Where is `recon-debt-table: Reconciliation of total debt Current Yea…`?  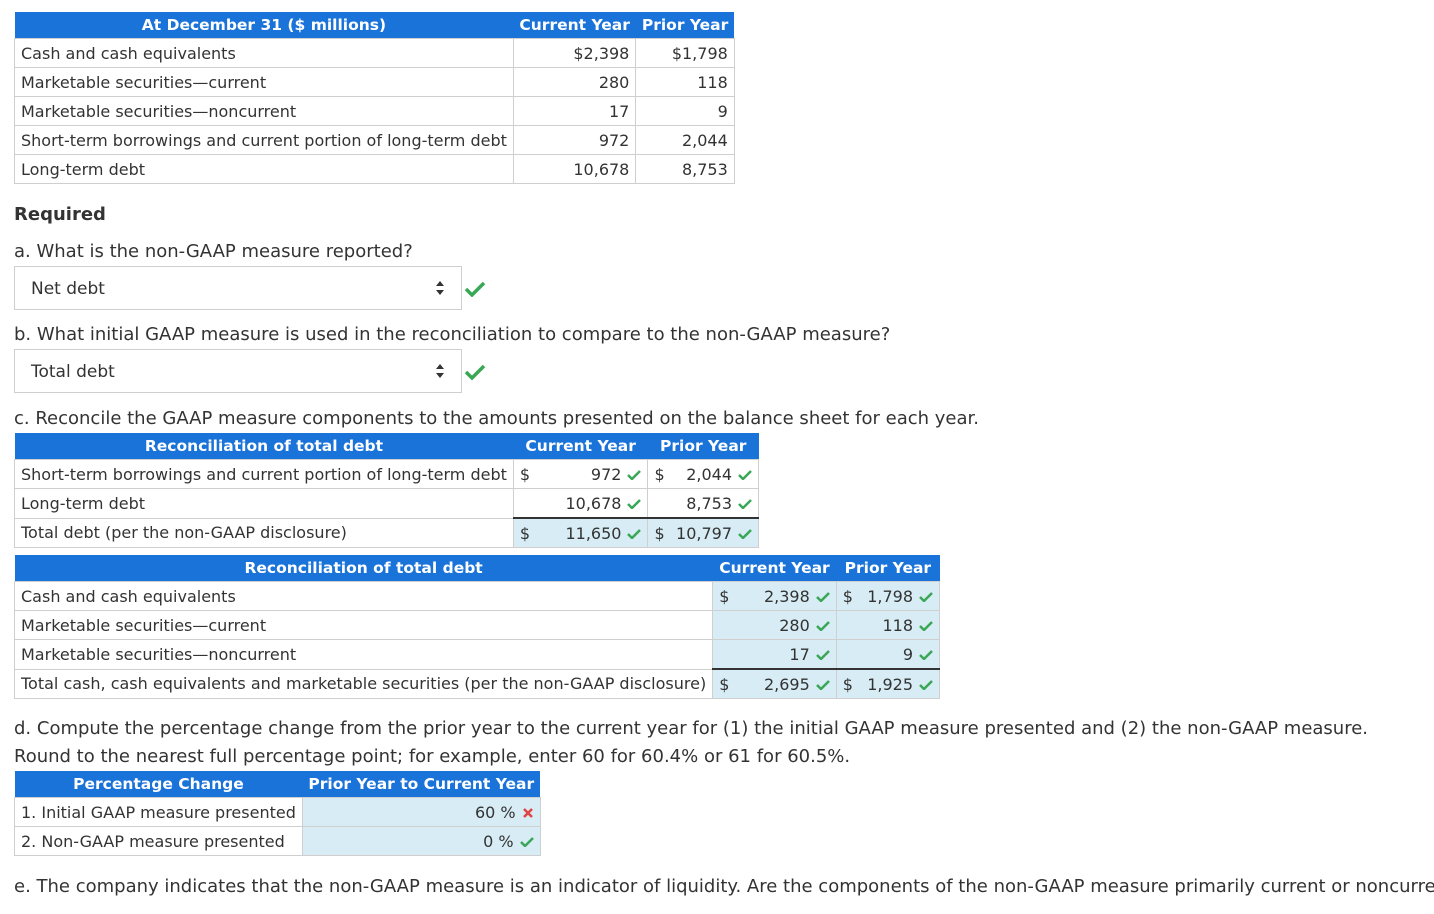 recon-debt-table: Reconciliation of total debt Current Yea… is located at coordinates (386, 490).